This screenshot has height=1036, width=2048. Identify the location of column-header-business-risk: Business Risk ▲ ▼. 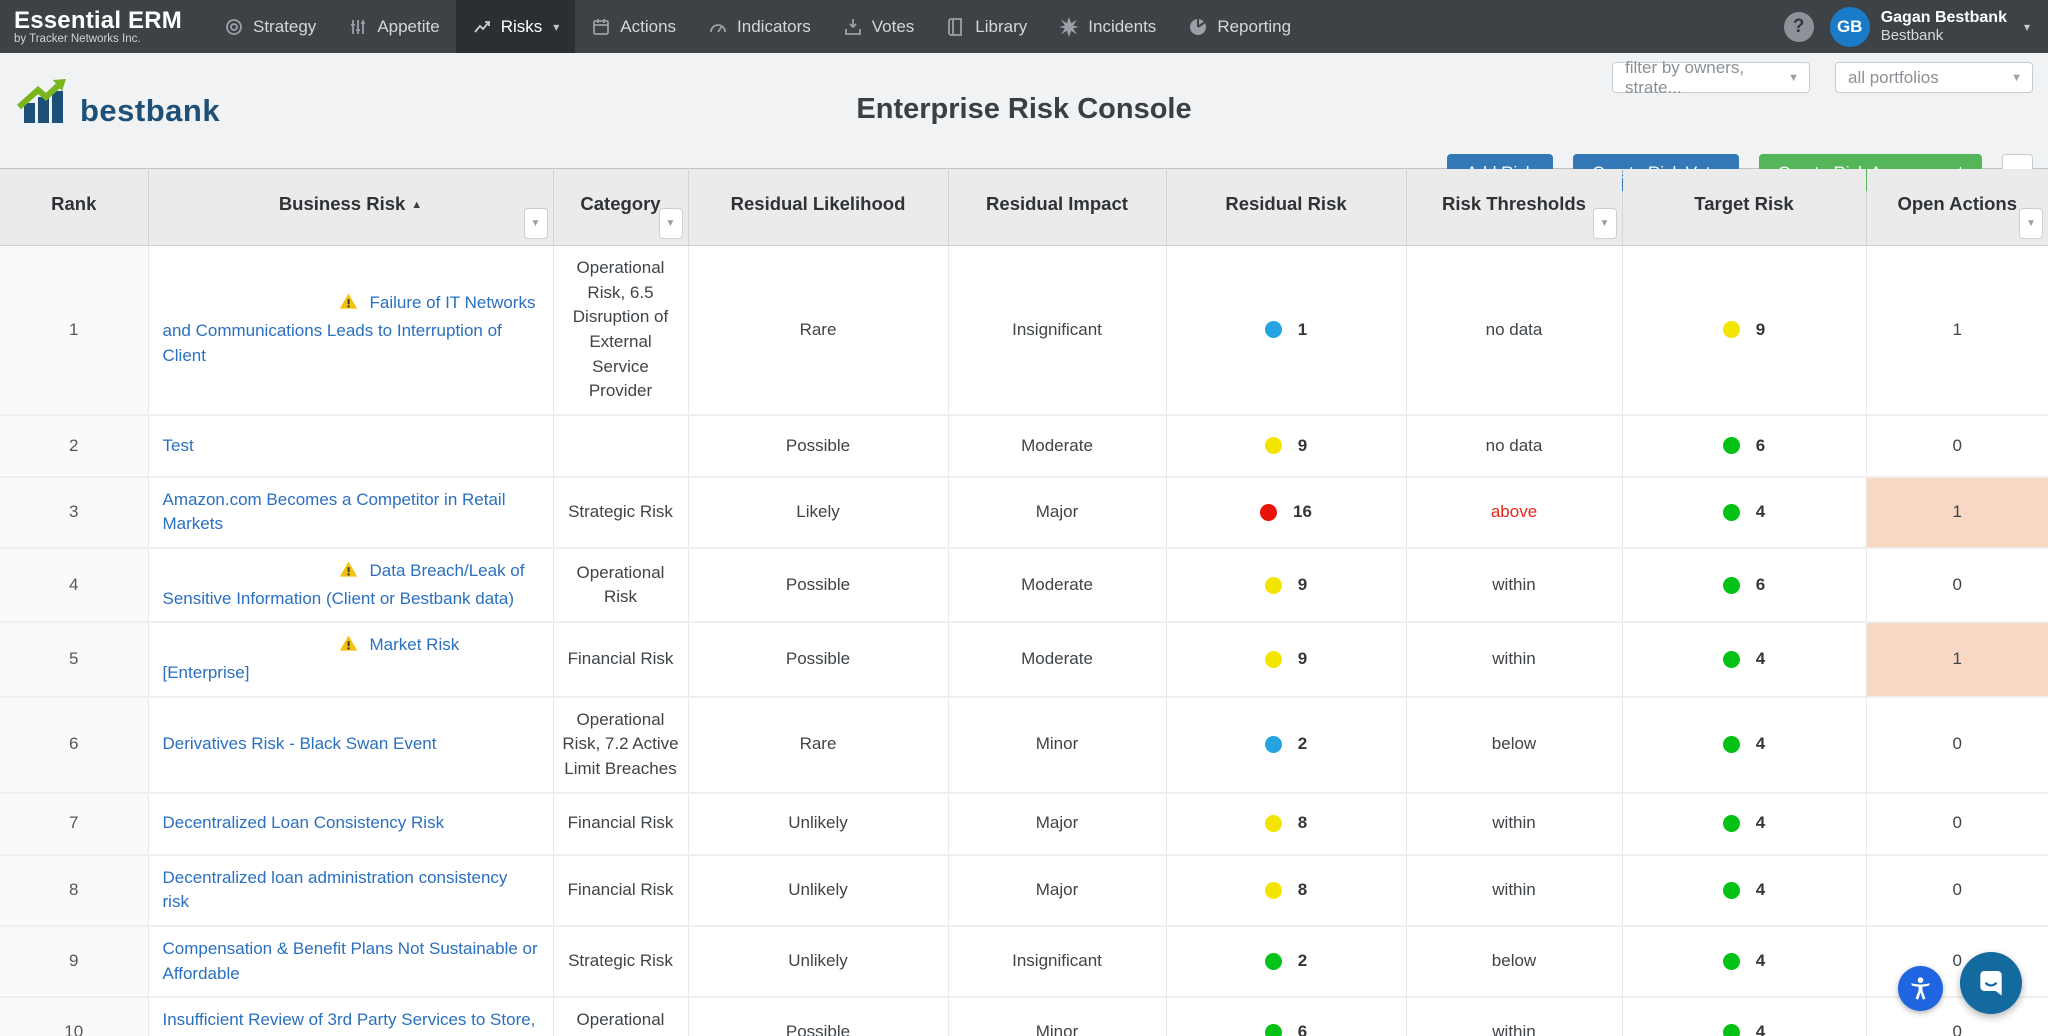
(351, 207).